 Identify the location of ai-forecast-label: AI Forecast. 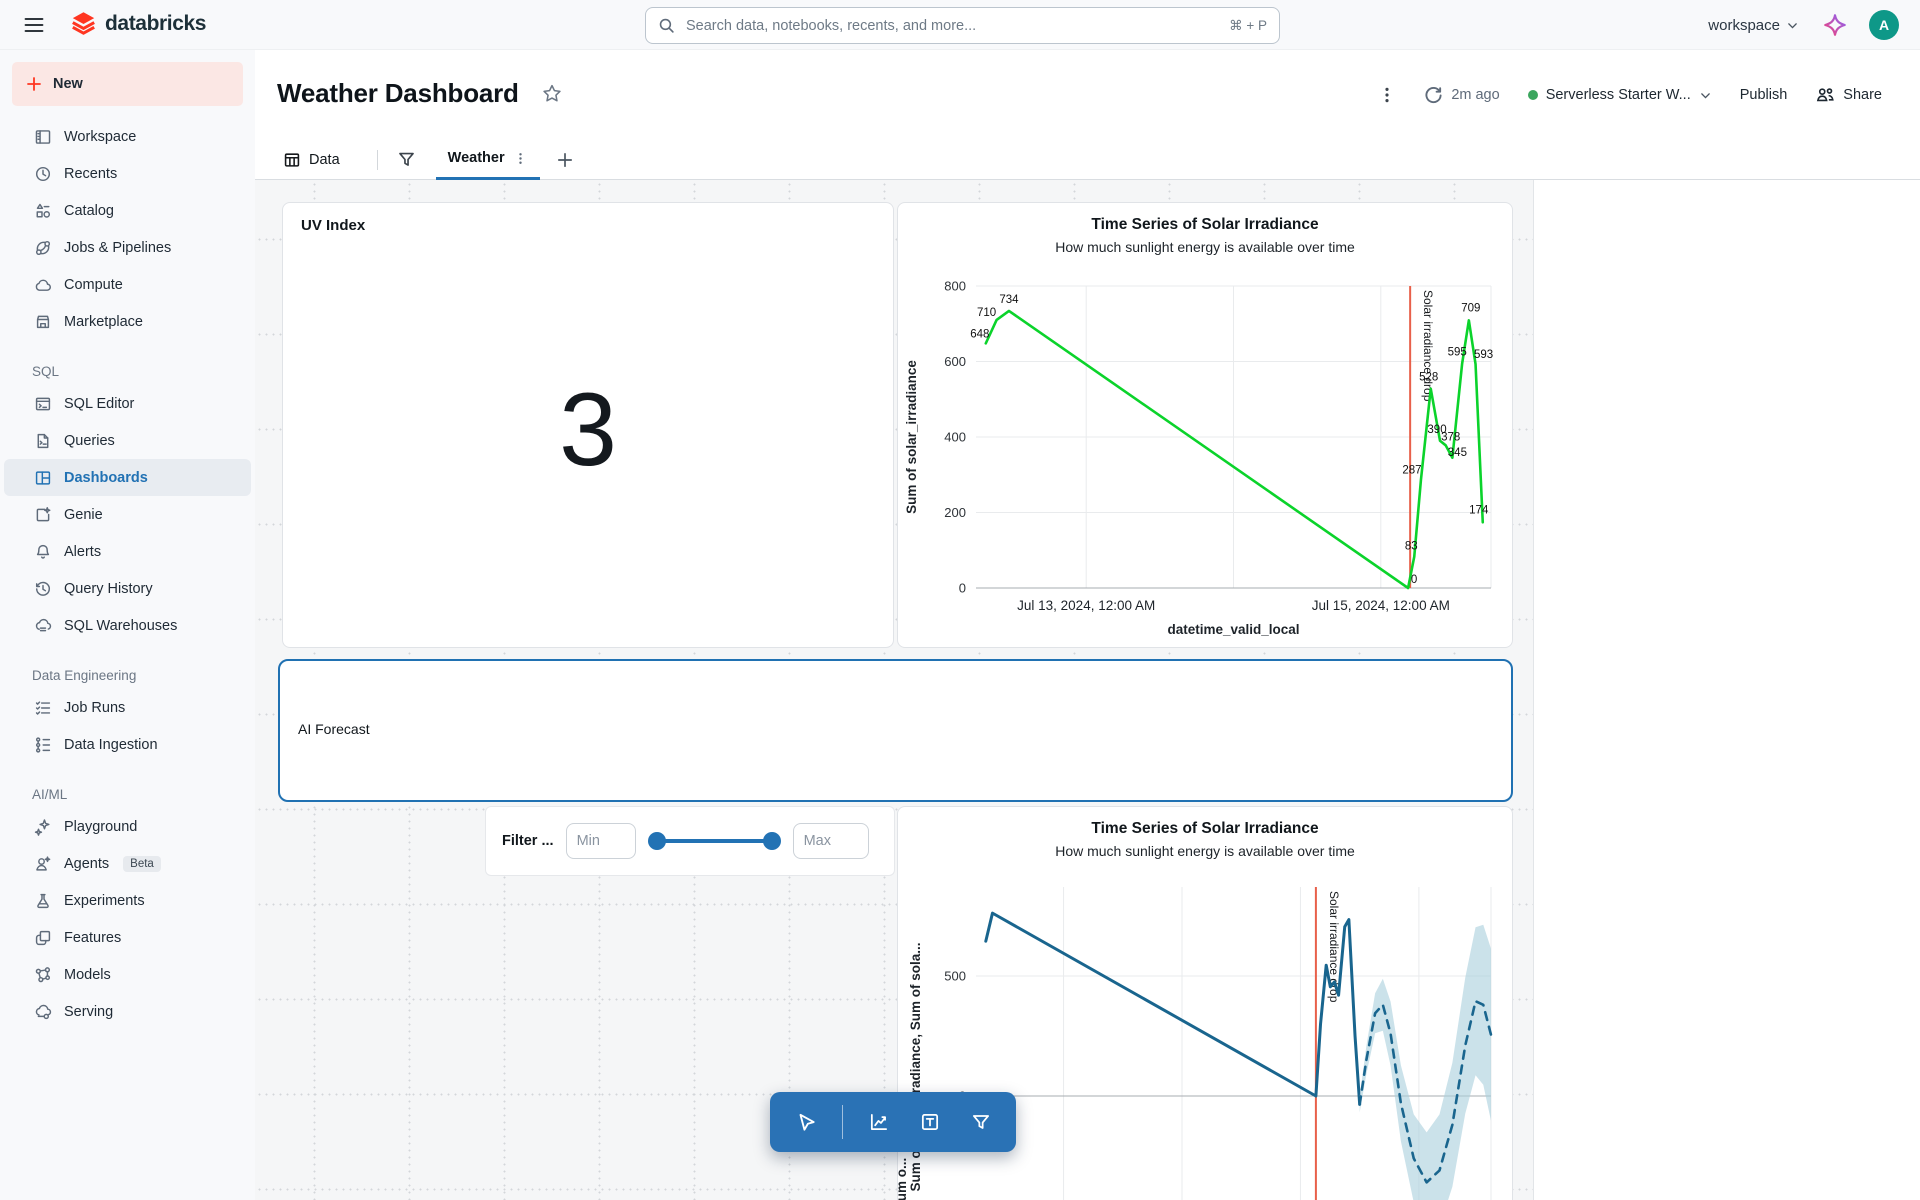
(334, 729).